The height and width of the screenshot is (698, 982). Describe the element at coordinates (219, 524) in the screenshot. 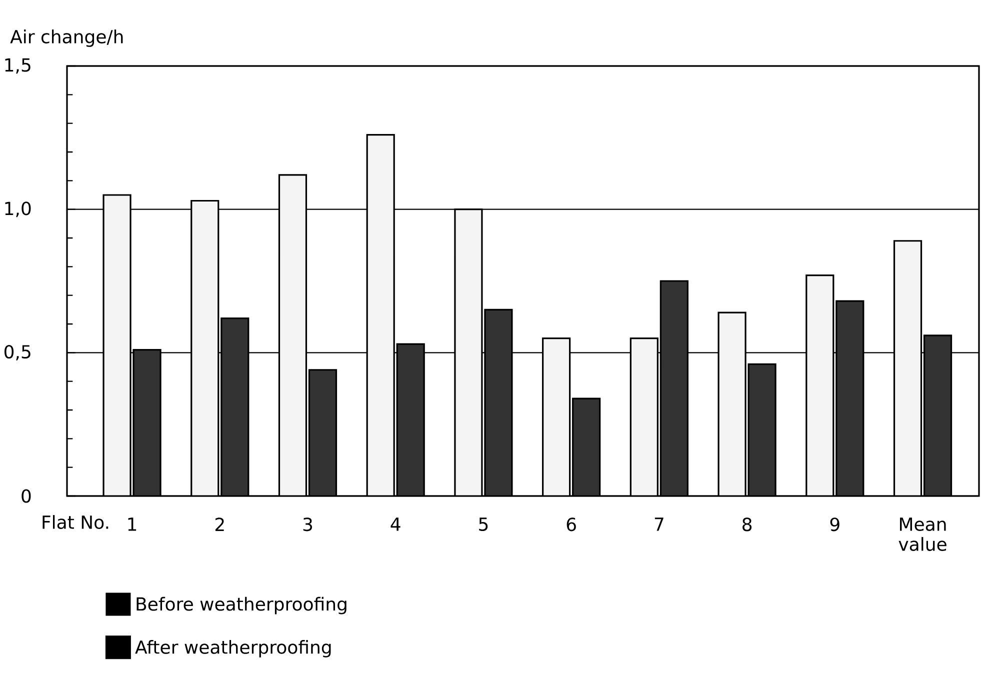

I see `x-tick-label: 2` at that location.